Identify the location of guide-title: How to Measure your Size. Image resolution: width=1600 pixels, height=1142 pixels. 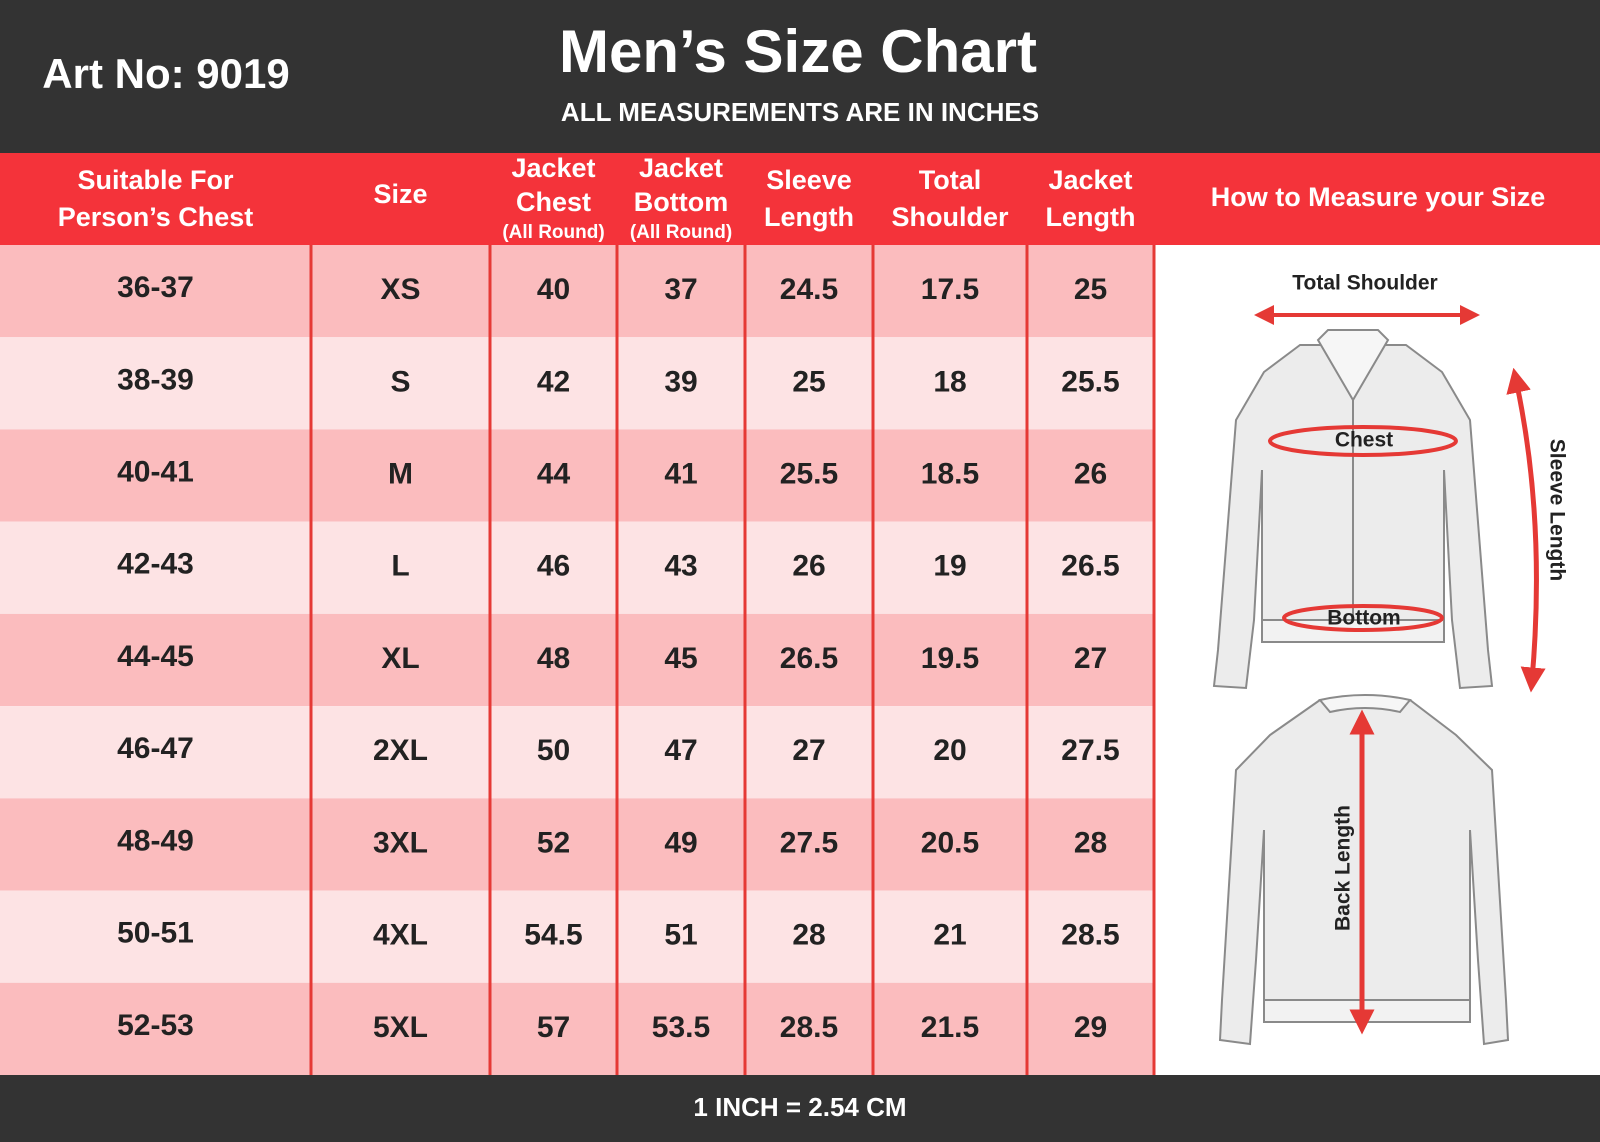
(1378, 197).